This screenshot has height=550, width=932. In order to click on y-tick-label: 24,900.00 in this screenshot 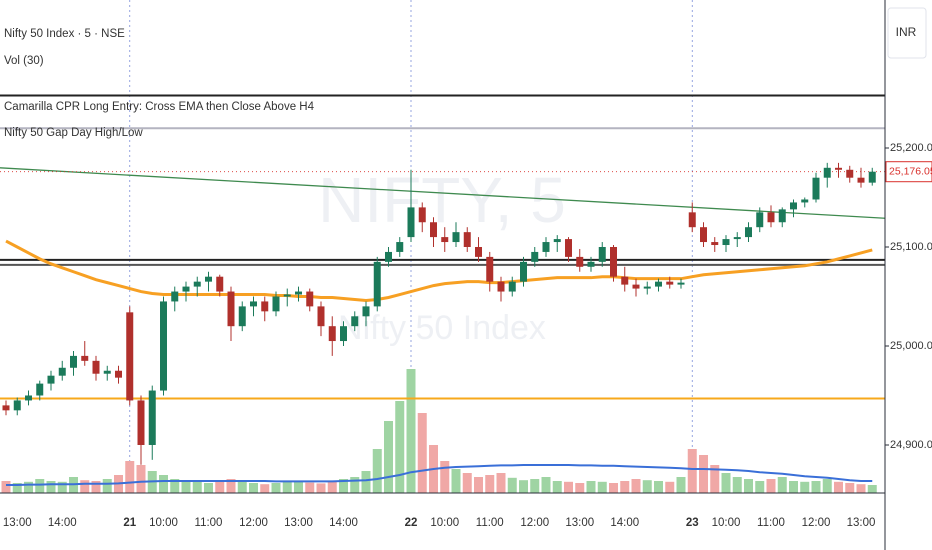, I will do `click(911, 445)`.